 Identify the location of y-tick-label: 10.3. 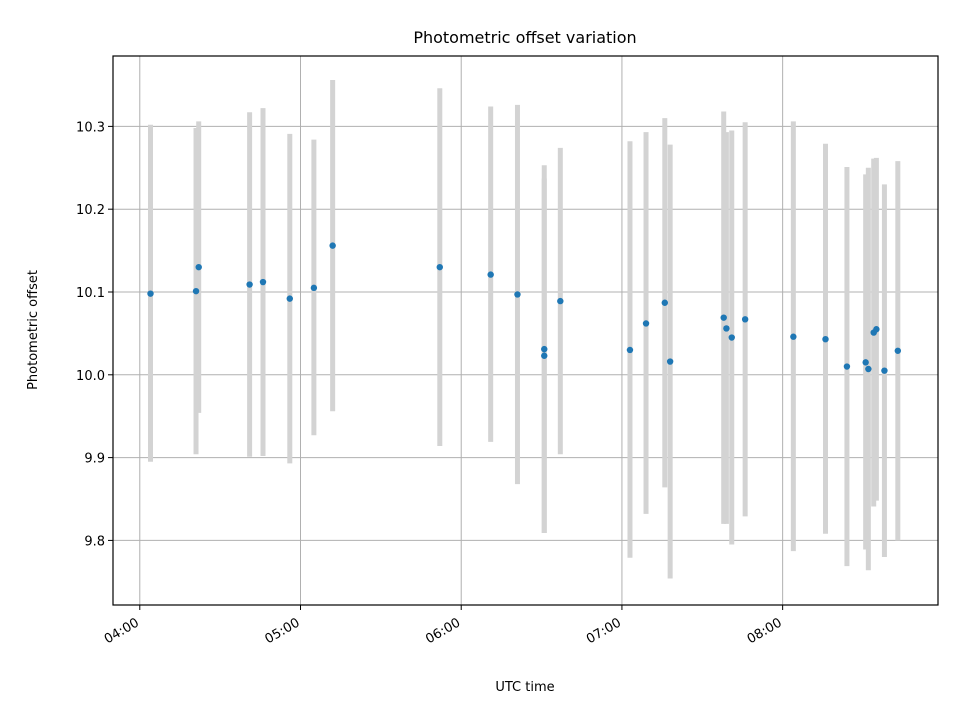
(90, 127).